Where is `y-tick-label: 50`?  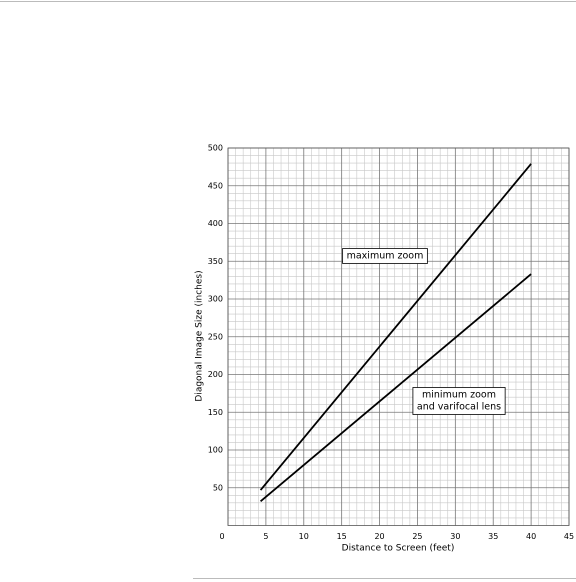
y-tick-label: 50 is located at coordinates (218, 487).